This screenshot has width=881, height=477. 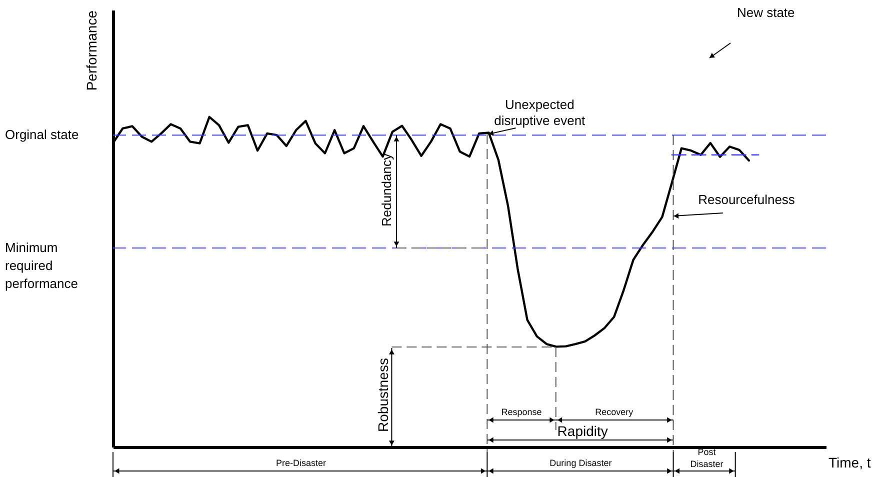 I want to click on text: During Disaster, so click(x=581, y=463).